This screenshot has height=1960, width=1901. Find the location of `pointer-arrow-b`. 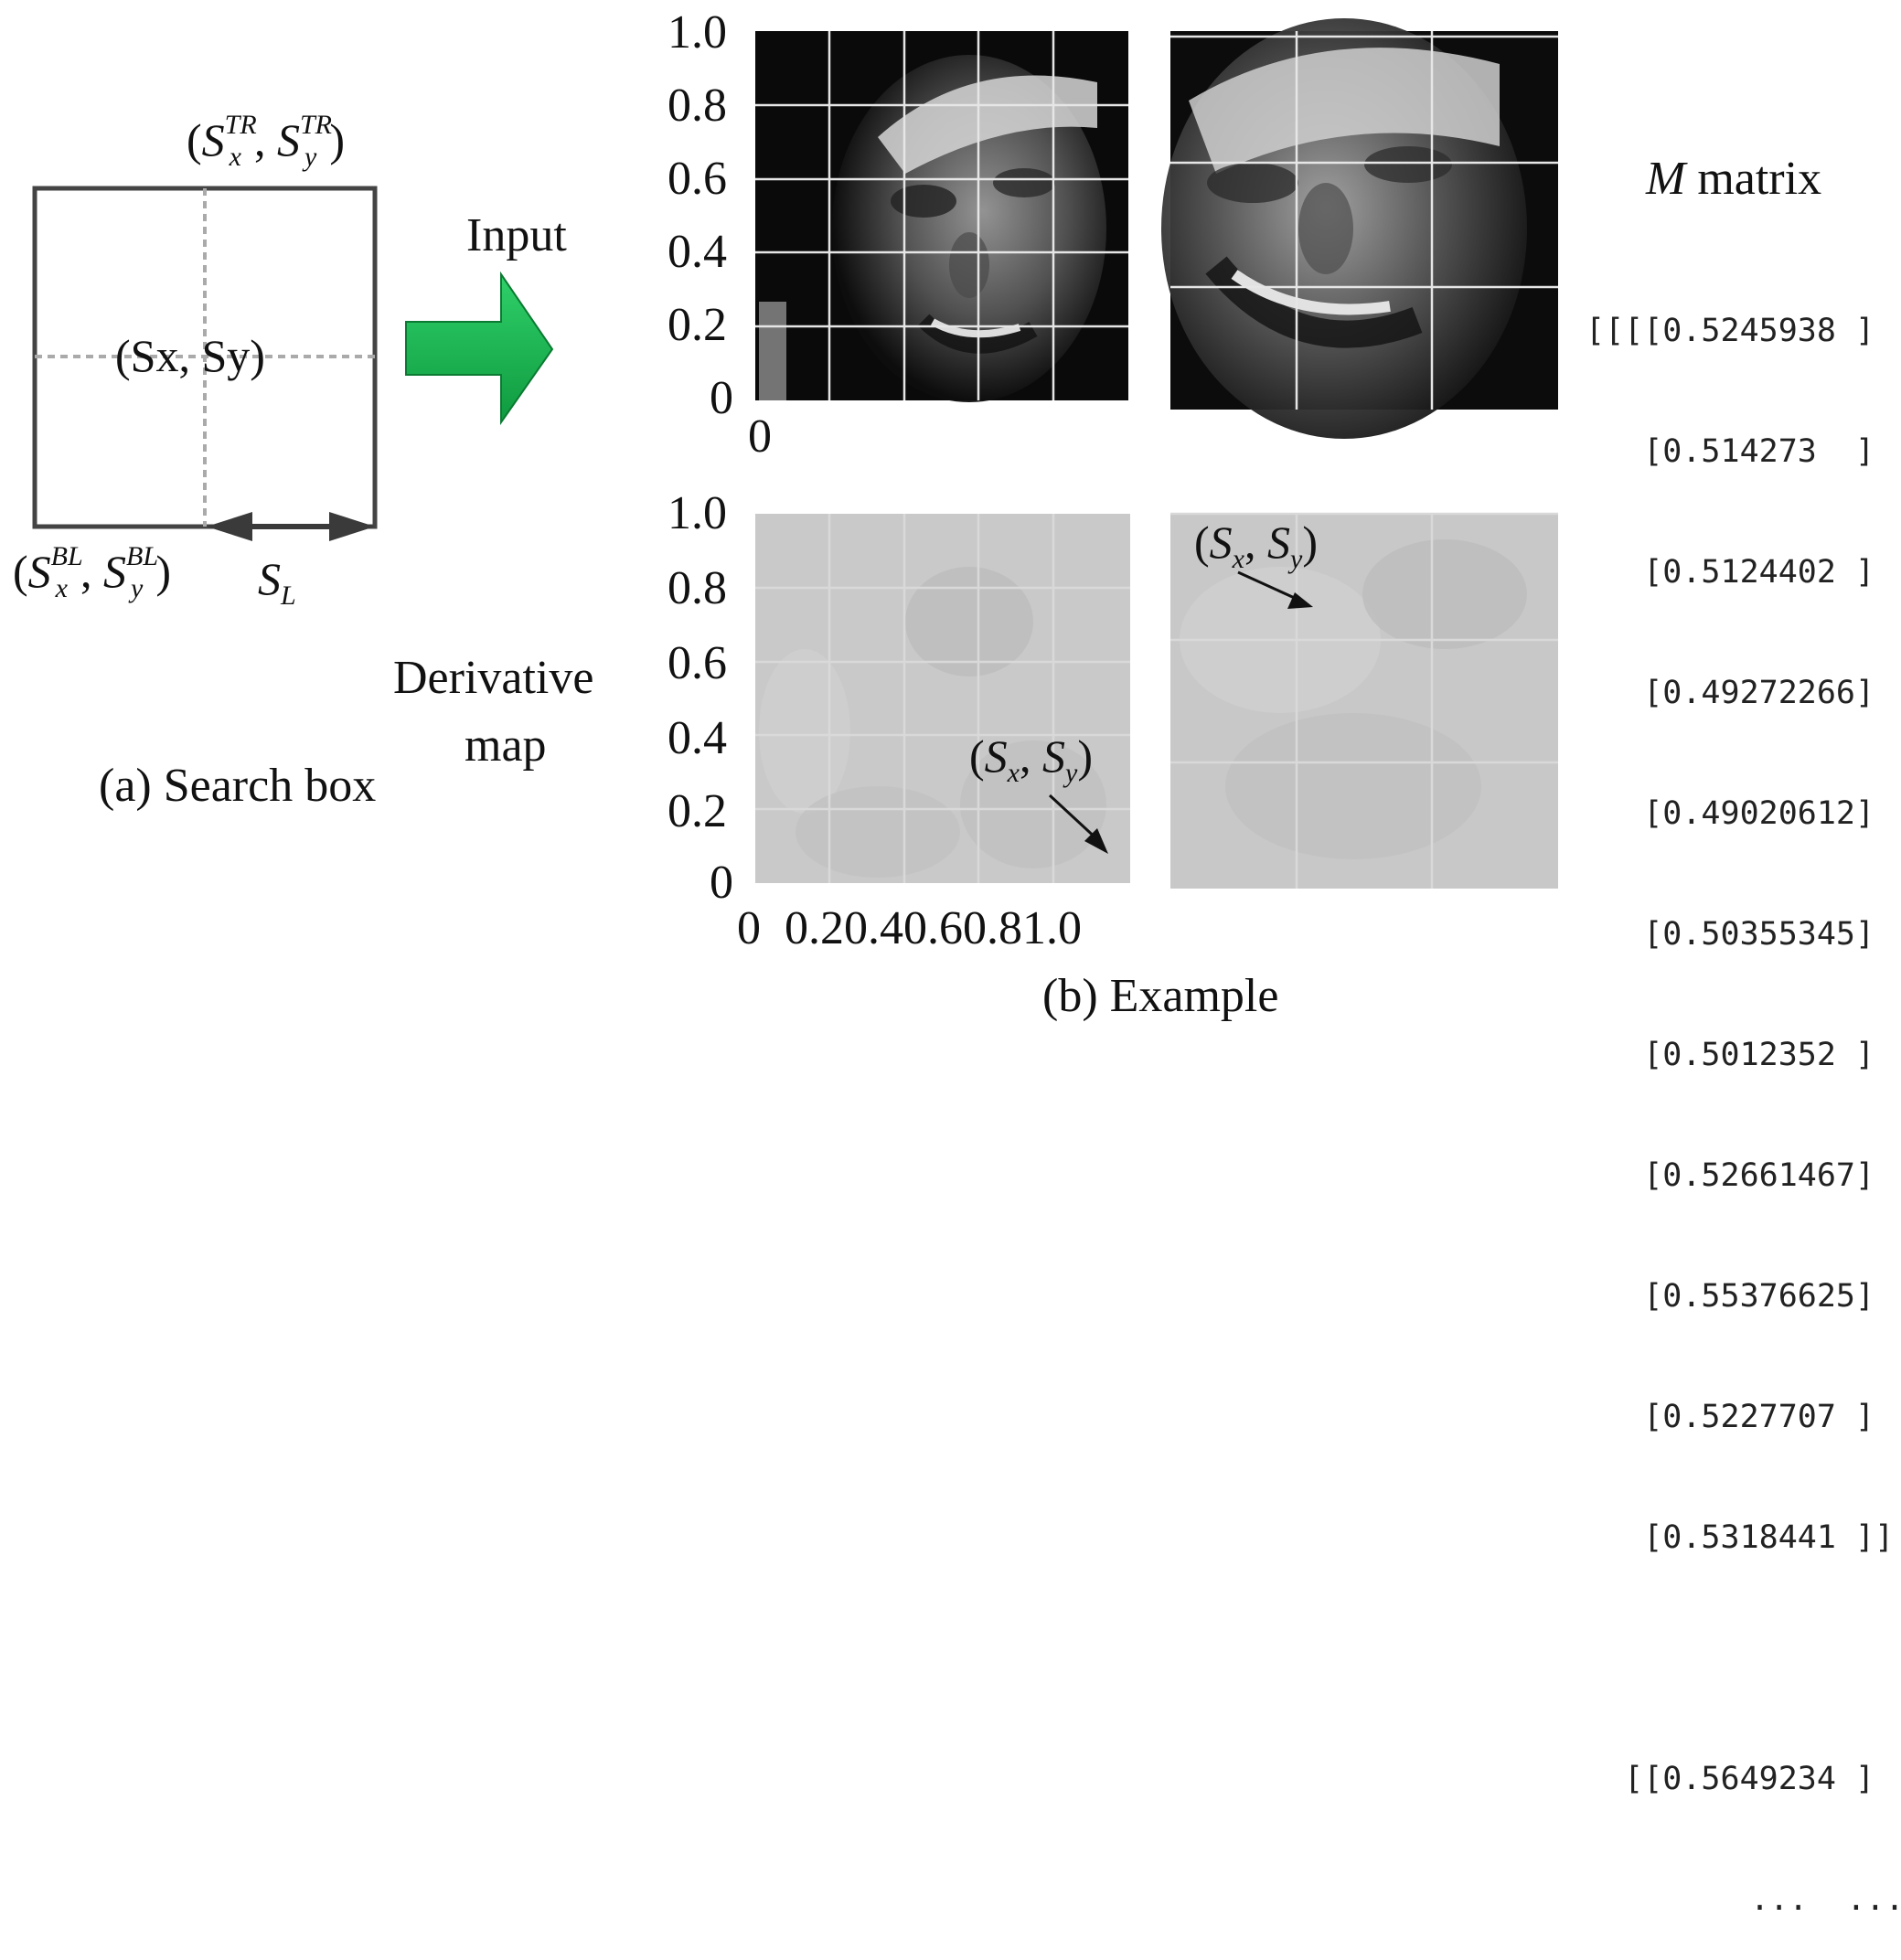

pointer-arrow-b is located at coordinates (1268, 586).